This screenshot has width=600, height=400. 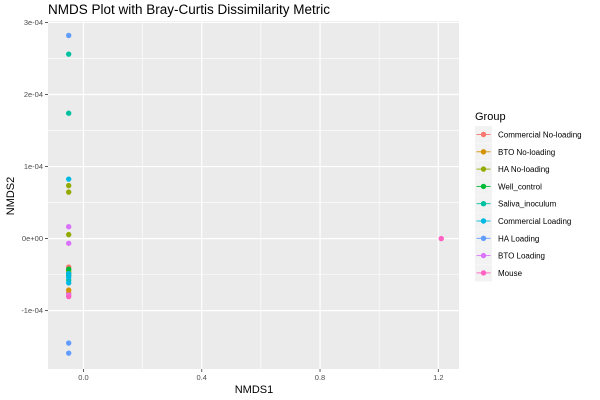 I want to click on legend-label: HA No-loading, so click(x=524, y=169).